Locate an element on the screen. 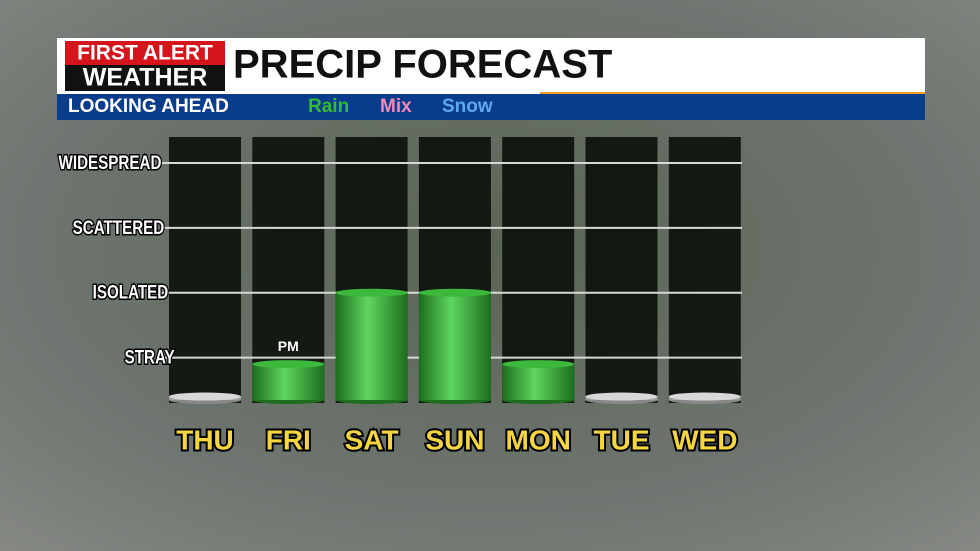 The height and width of the screenshot is (551, 980). logo-line1: FIRST ALERT is located at coordinates (145, 53).